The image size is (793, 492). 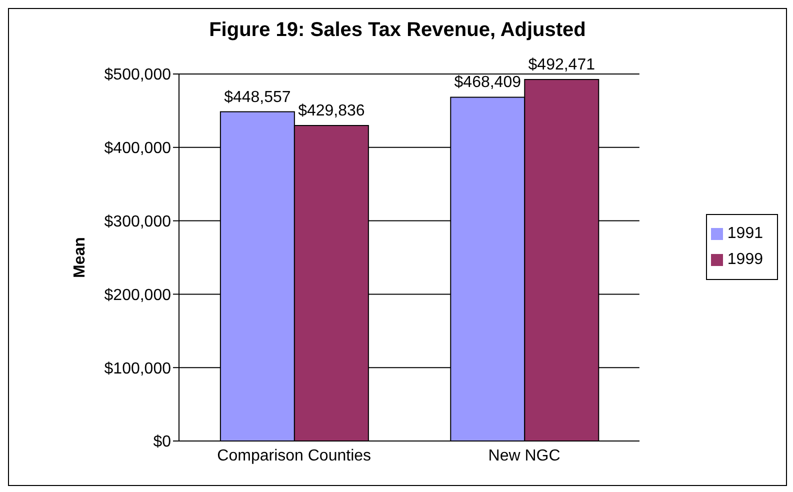 What do you see at coordinates (745, 233) in the screenshot?
I see `legend-label: 1991` at bounding box center [745, 233].